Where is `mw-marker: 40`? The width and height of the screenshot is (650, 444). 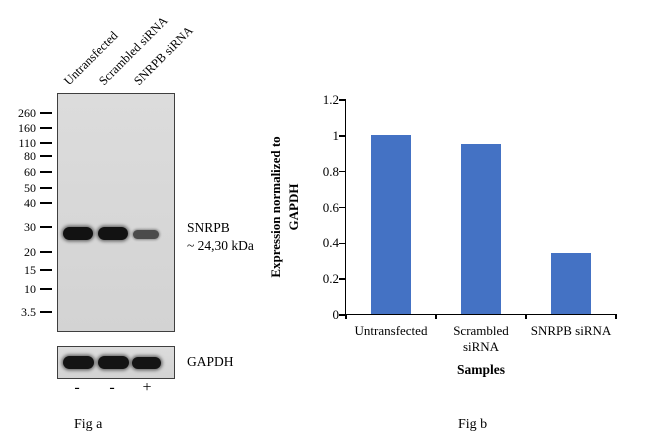 mw-marker: 40 is located at coordinates (30, 203).